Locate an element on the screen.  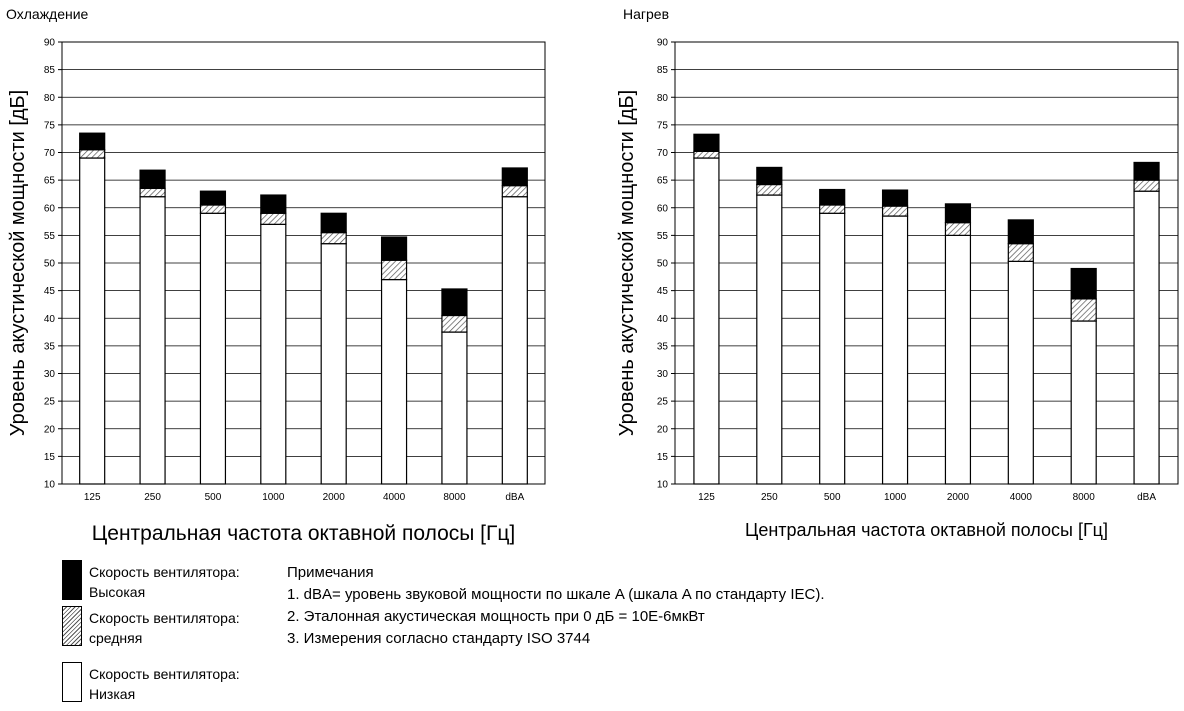
cooling-x-tick-label: 125 is located at coordinates (92, 497).